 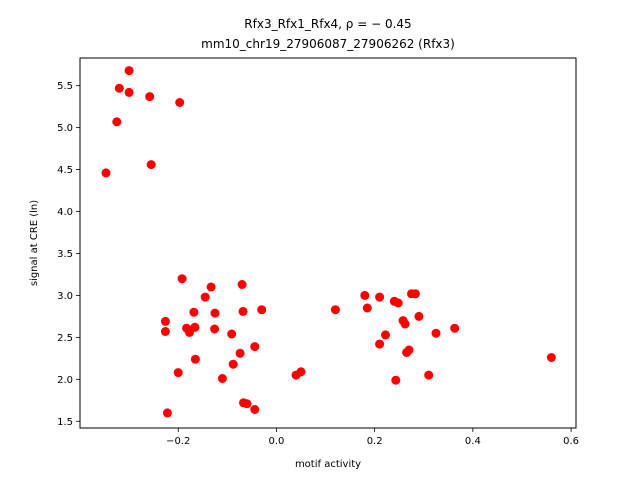 What do you see at coordinates (65, 422) in the screenshot?
I see `y-tick-label: 1.5` at bounding box center [65, 422].